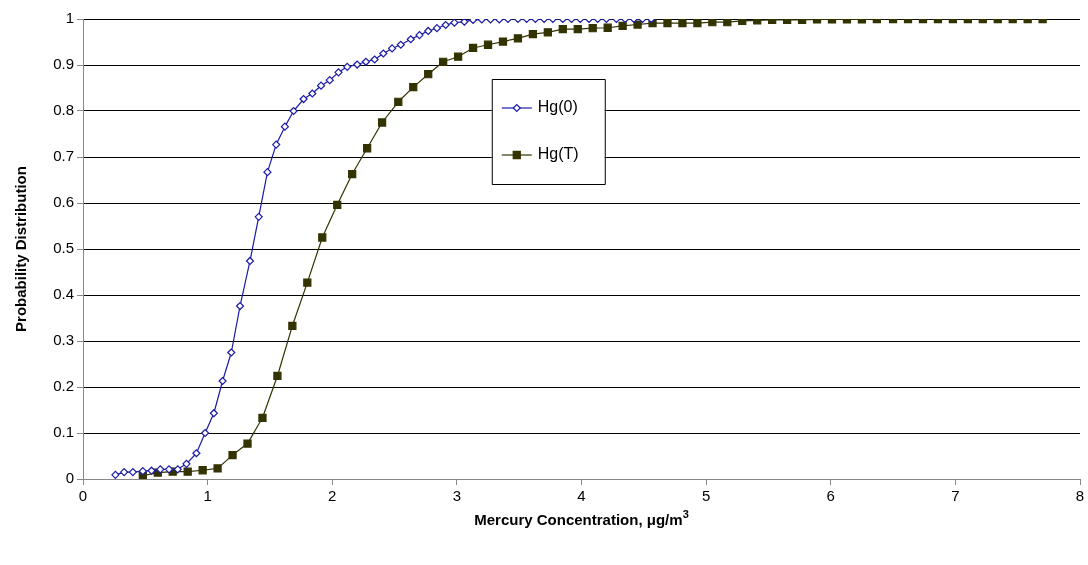  What do you see at coordinates (63, 248) in the screenshot?
I see `y-tick-label: 0.5` at bounding box center [63, 248].